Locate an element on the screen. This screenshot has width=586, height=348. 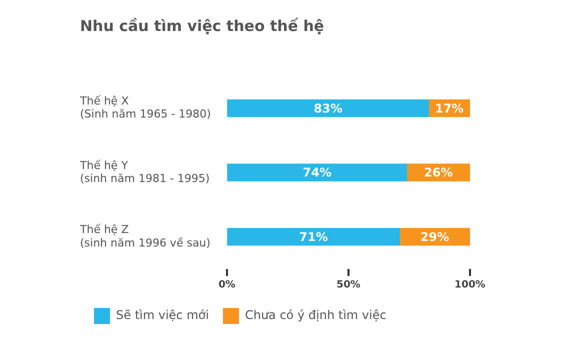
data-label: 83% is located at coordinates (328, 108).